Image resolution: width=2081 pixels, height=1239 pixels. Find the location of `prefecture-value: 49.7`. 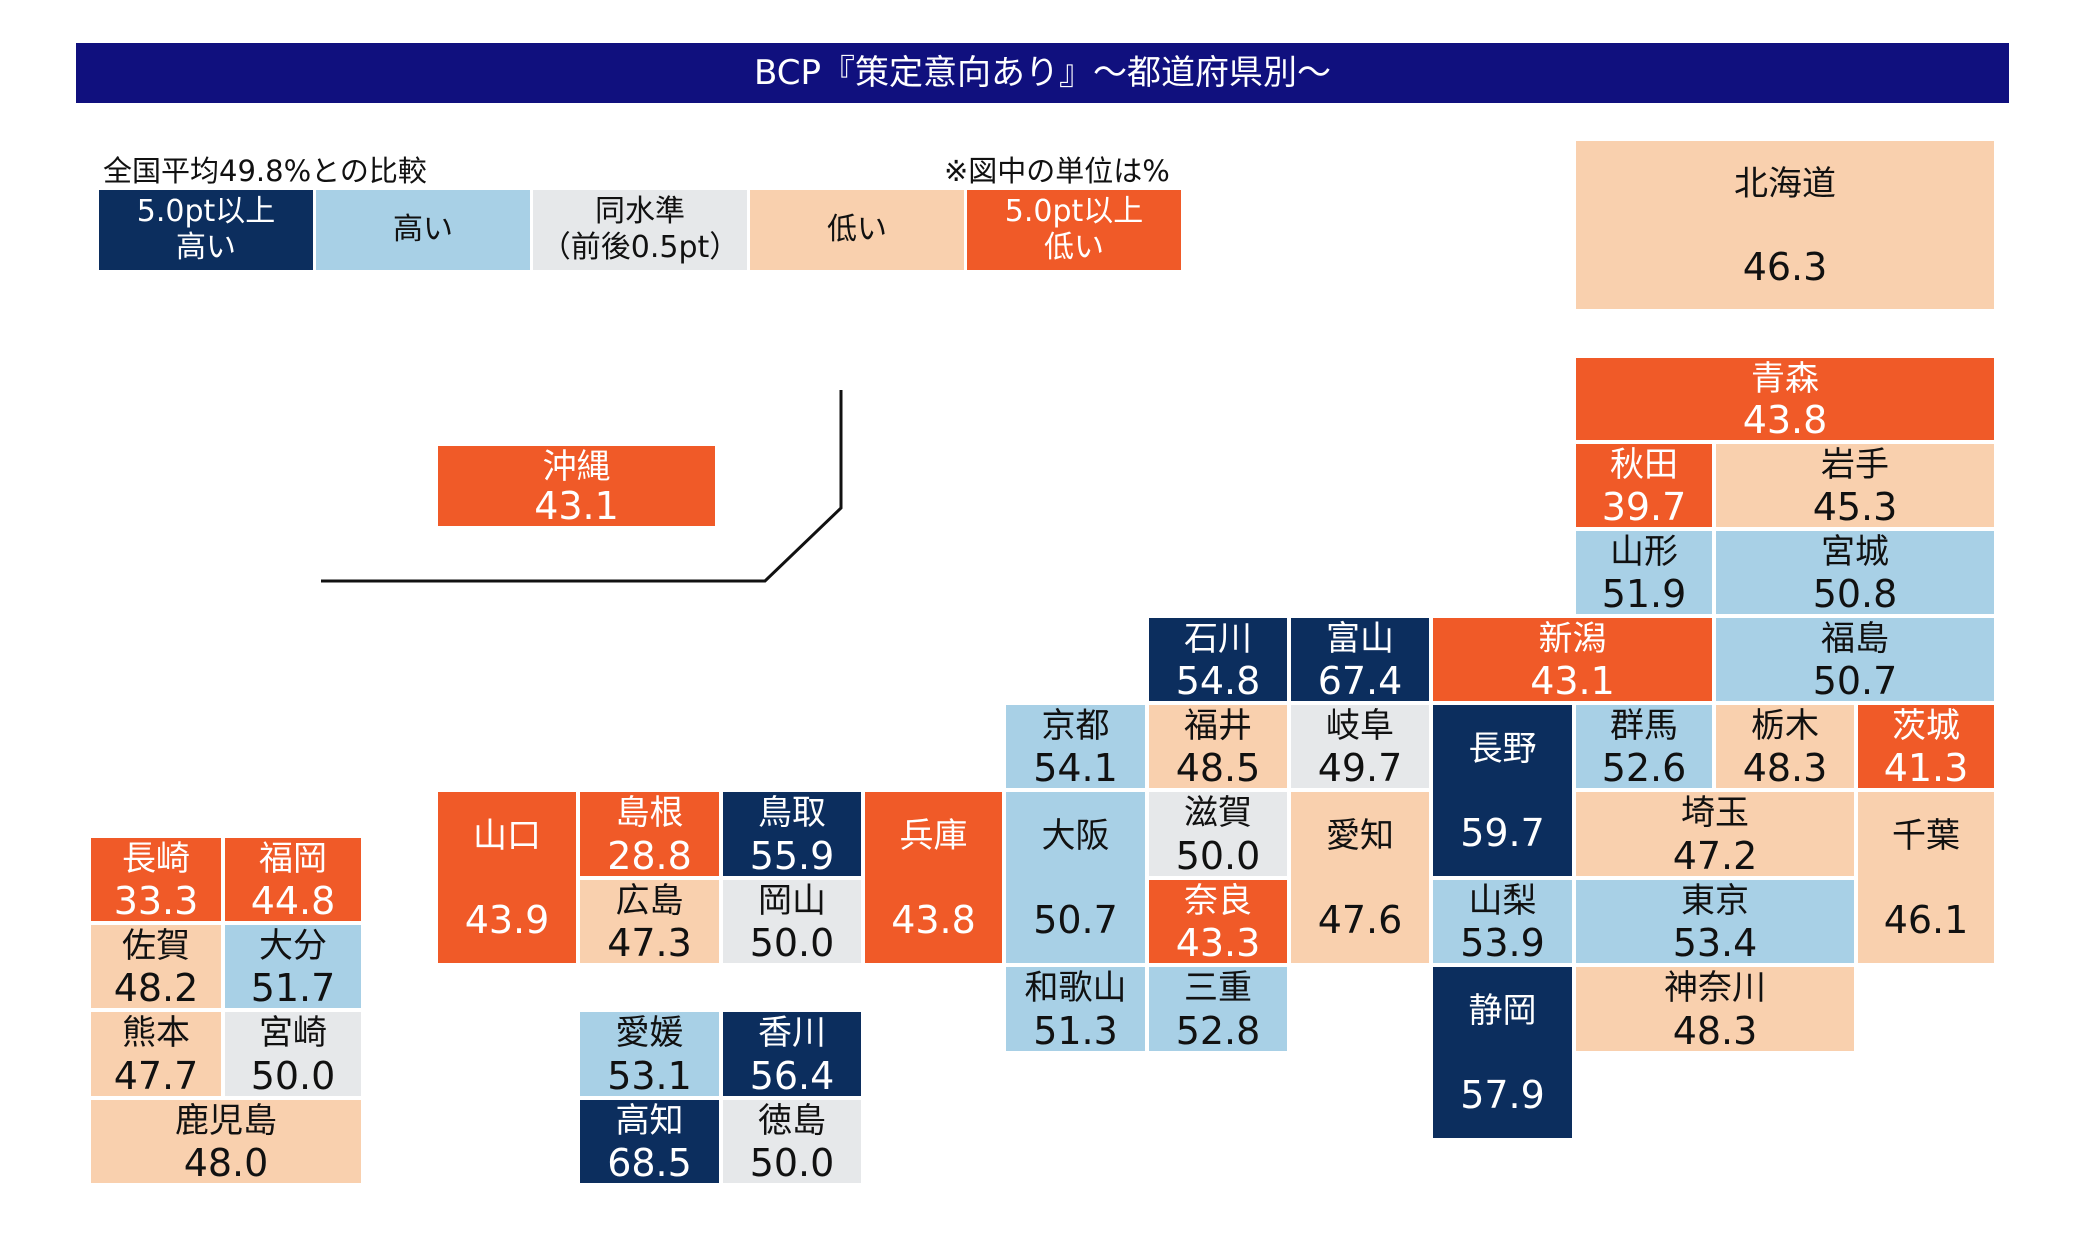

prefecture-value: 49.7 is located at coordinates (1360, 768).